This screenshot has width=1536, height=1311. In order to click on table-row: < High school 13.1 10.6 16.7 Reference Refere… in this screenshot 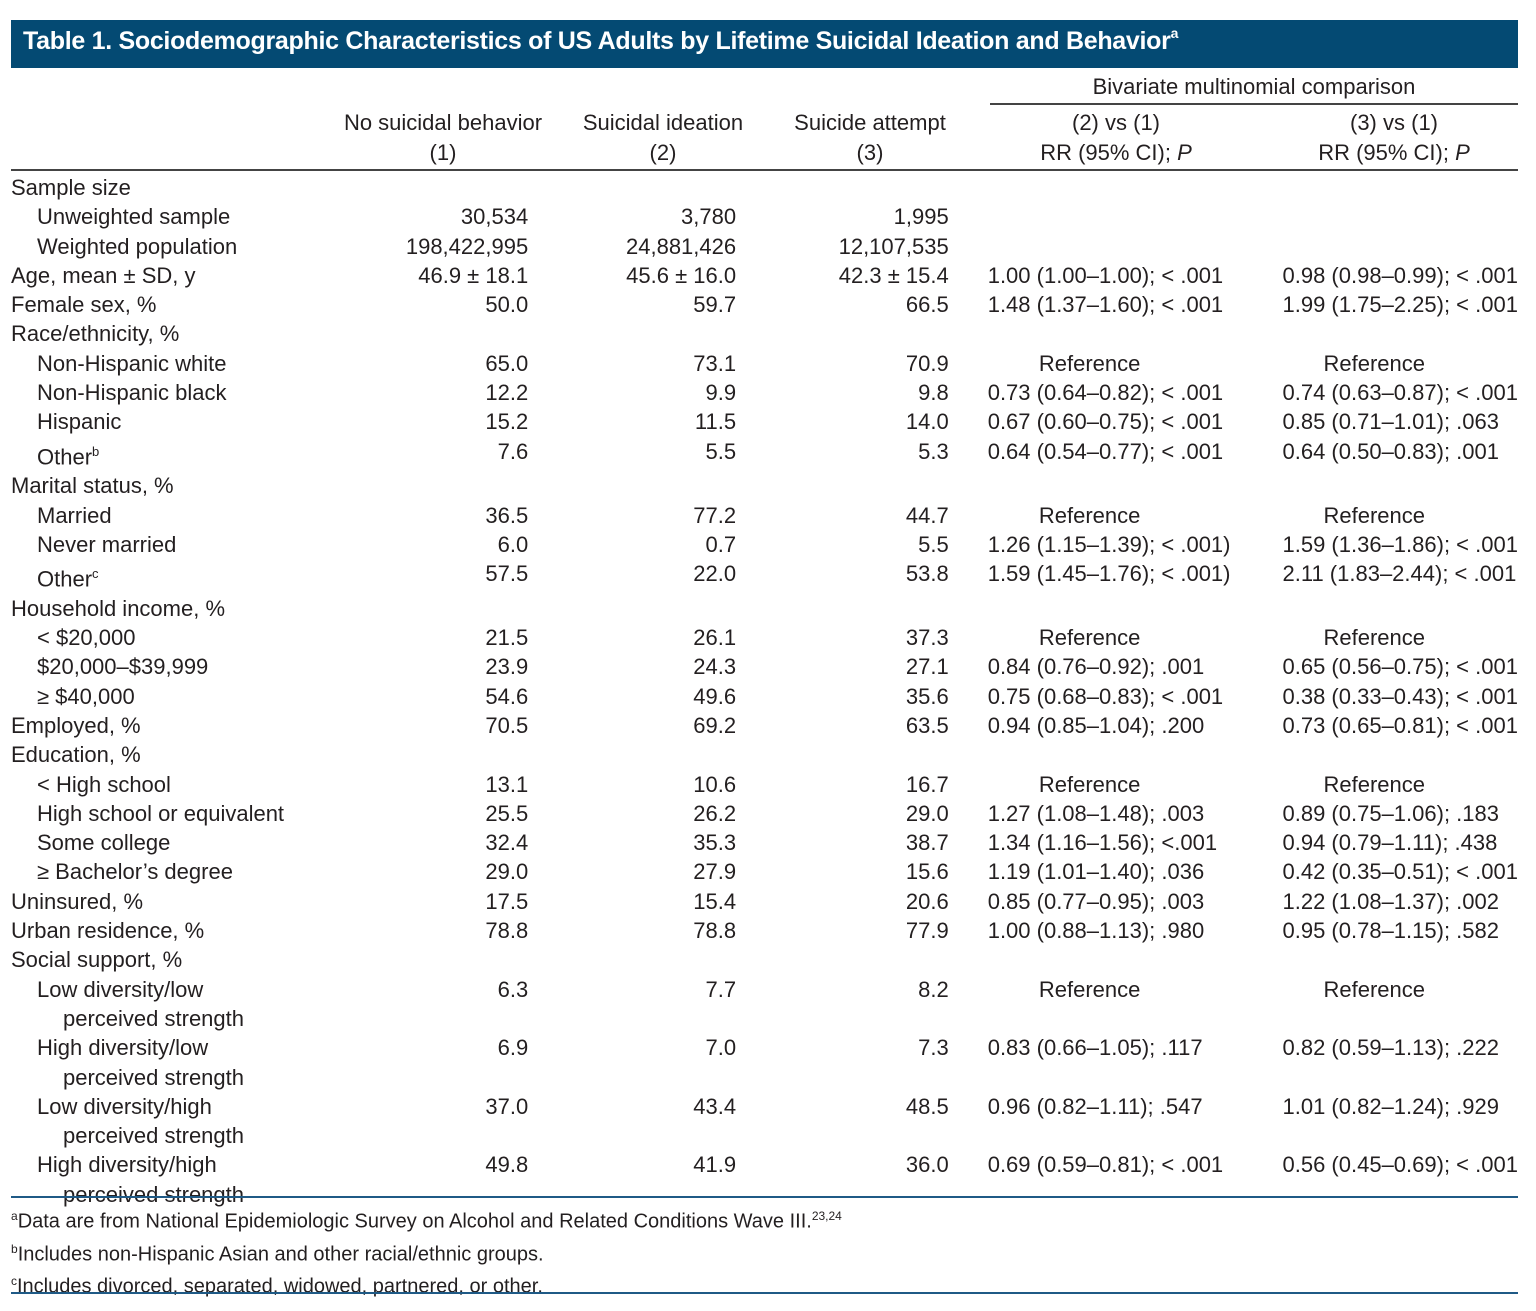, I will do `click(764, 784)`.